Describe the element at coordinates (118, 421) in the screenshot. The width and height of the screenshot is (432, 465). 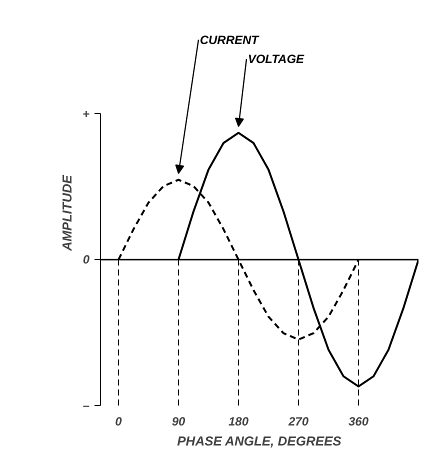
I see `x-tick-label: 0` at that location.